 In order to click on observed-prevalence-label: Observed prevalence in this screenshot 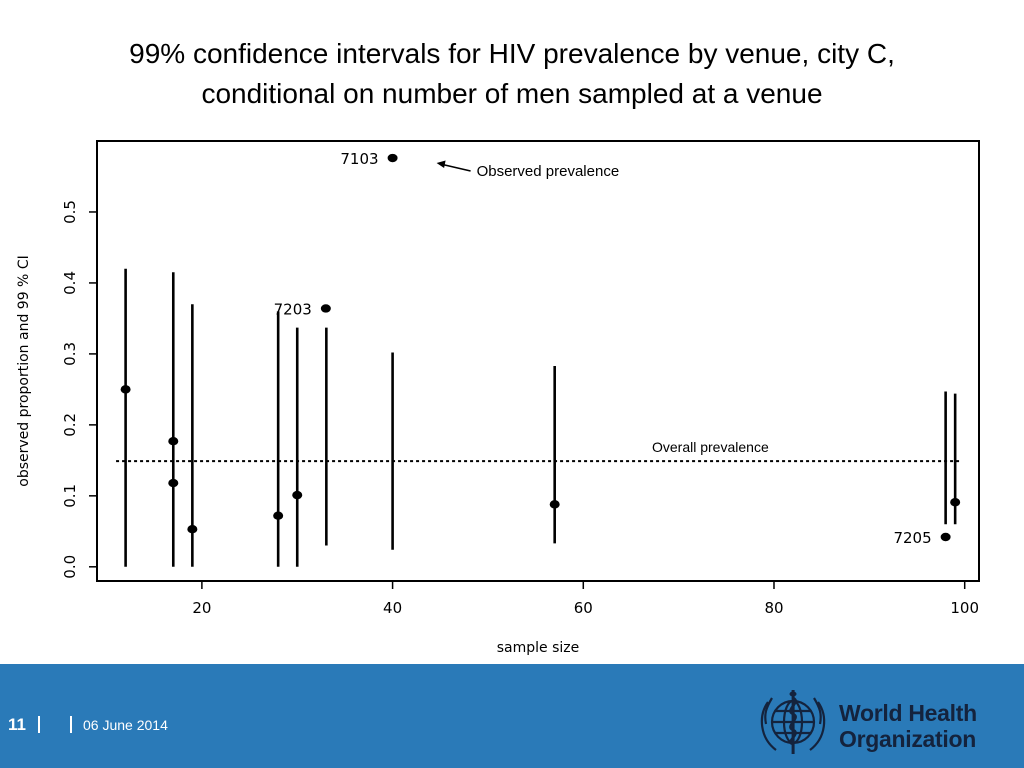, I will do `click(548, 171)`.